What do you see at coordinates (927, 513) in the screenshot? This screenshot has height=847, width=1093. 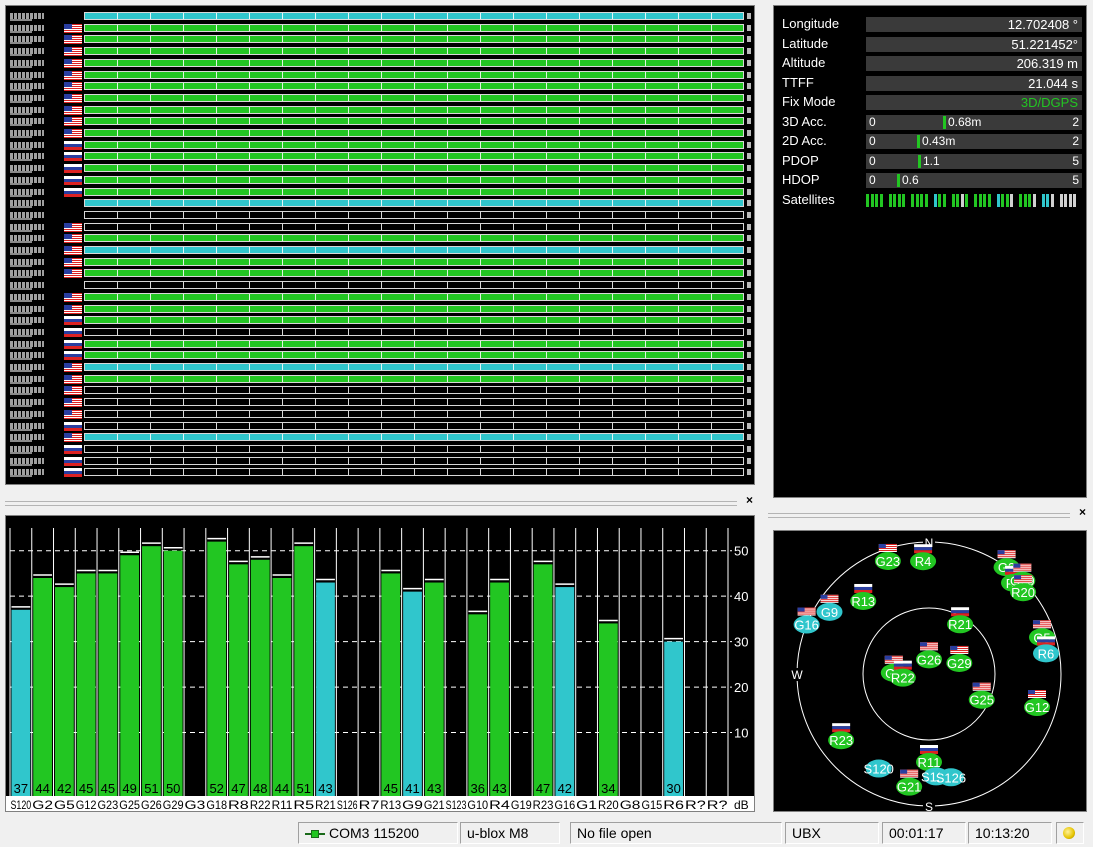 I see `splitter-right: ×` at bounding box center [927, 513].